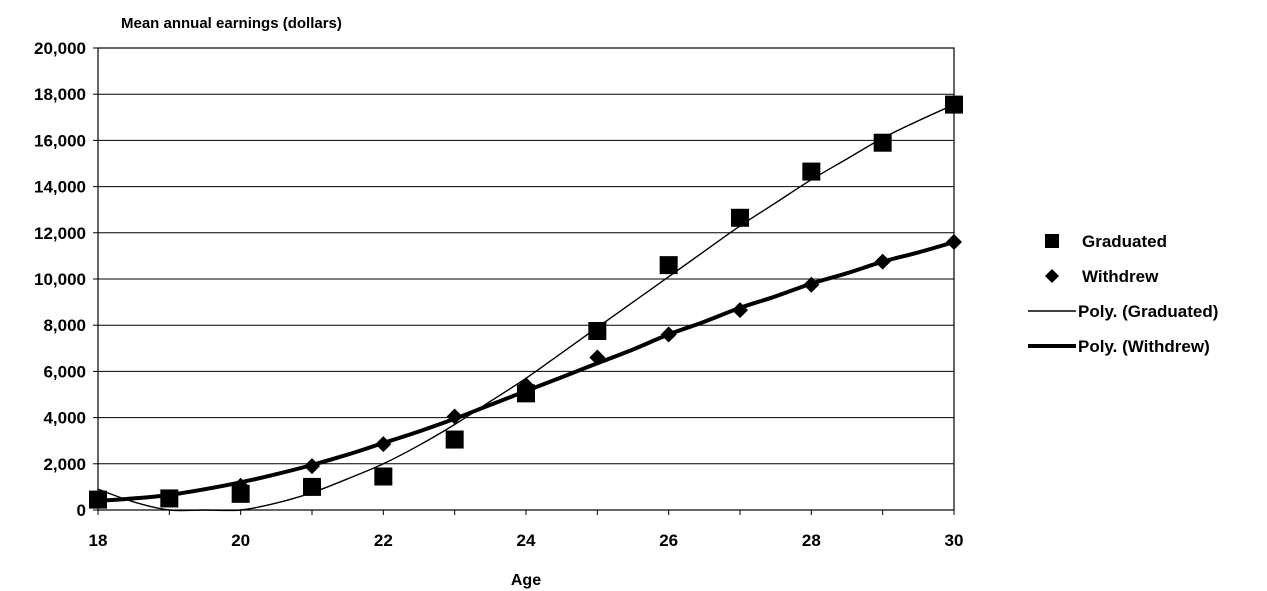 The height and width of the screenshot is (591, 1267). Describe the element at coordinates (60, 279) in the screenshot. I see `y-tick-label: 10,000` at that location.